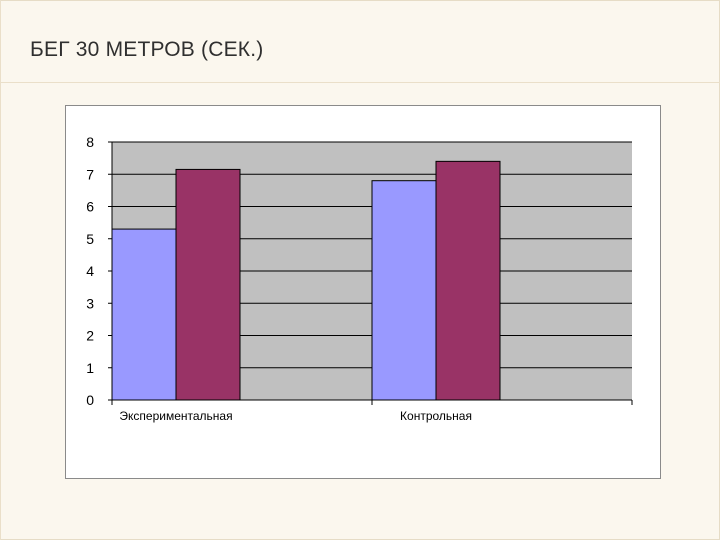  Describe the element at coordinates (90, 303) in the screenshot. I see `y-tick-label: 3` at that location.